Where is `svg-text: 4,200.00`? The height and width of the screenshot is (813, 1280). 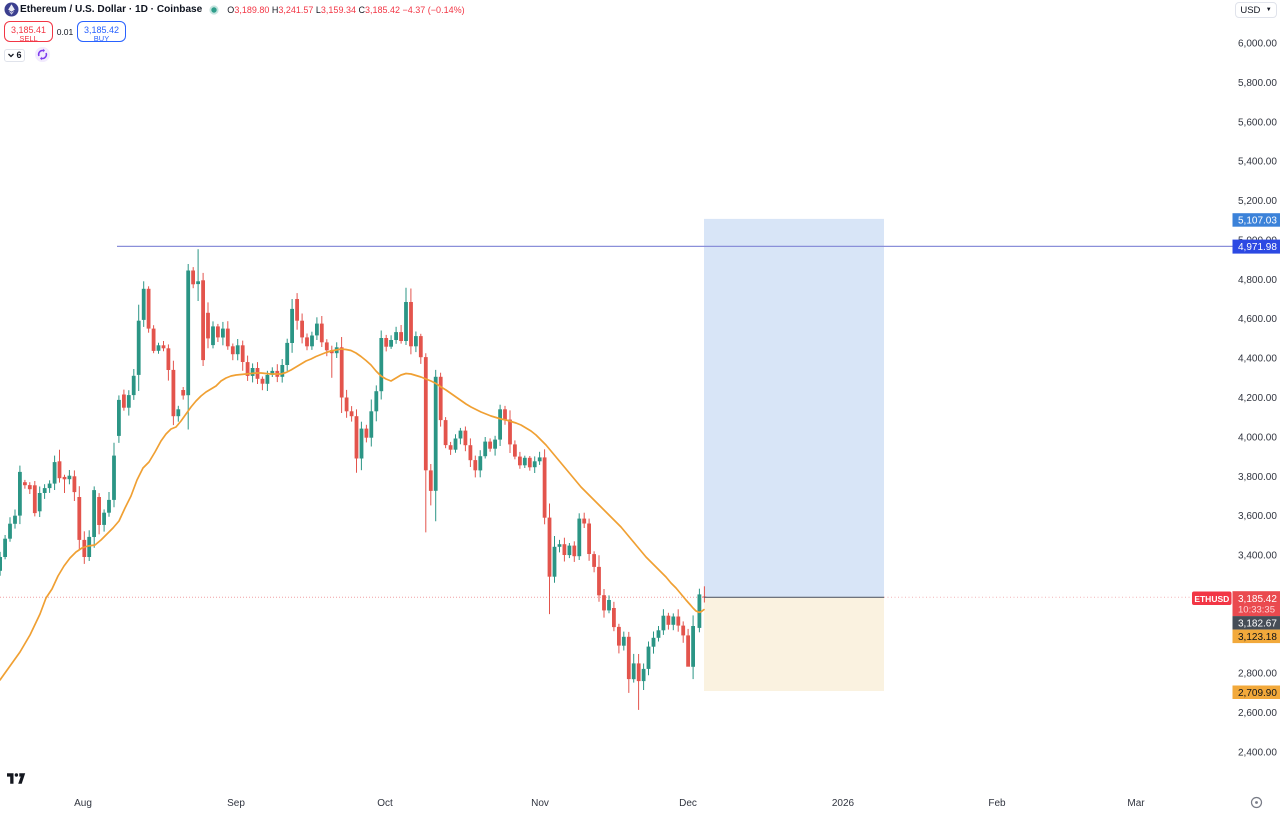 svg-text: 4,200.00 is located at coordinates (1257, 398).